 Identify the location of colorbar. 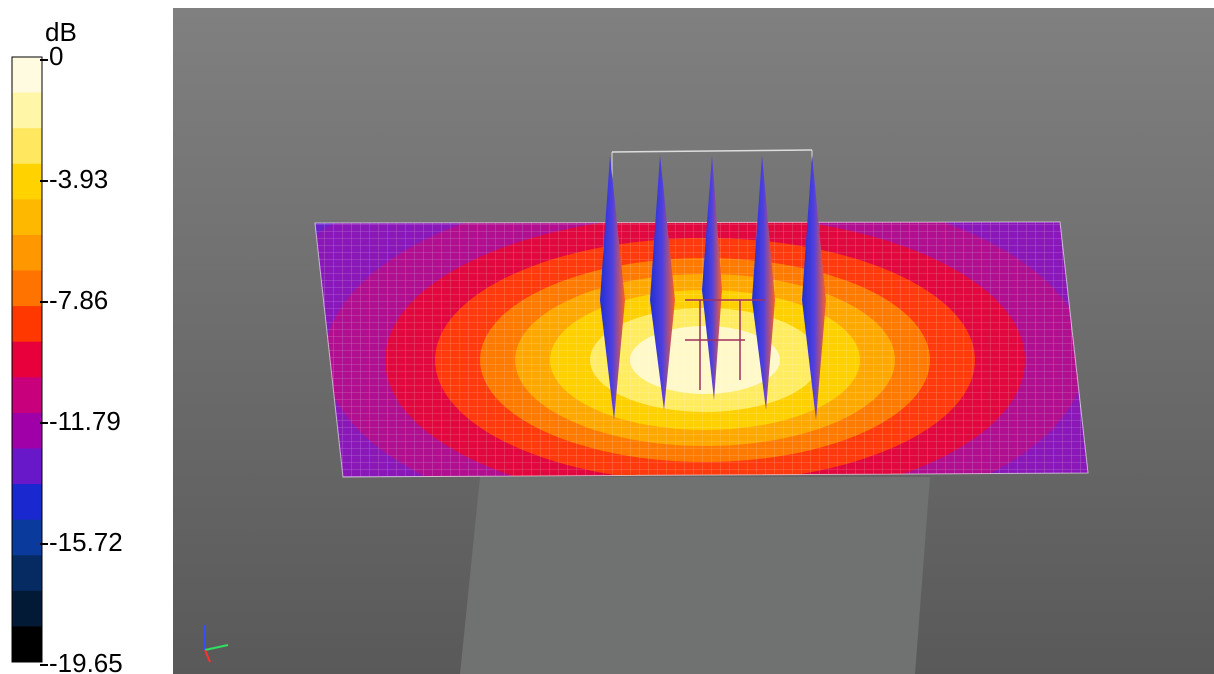
(27, 359).